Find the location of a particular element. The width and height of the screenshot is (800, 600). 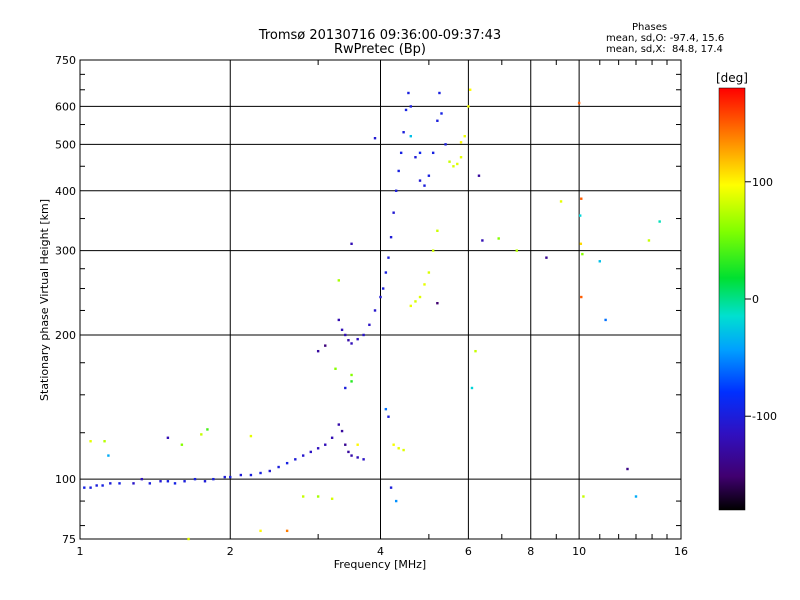

colorbar-ticks: 100 0 -100 is located at coordinates (761, 299).